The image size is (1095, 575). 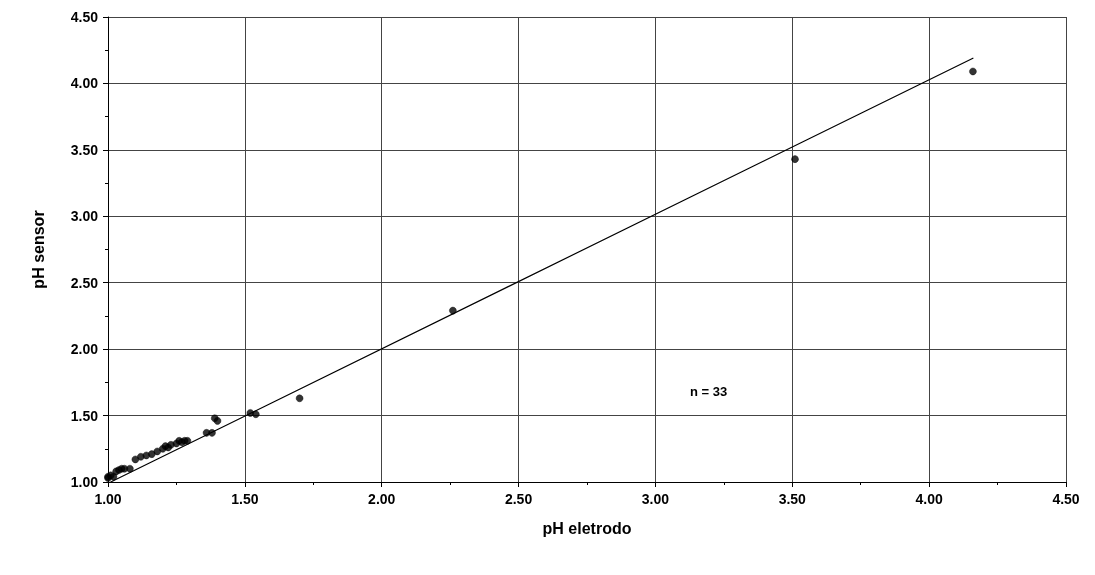 I want to click on y-tick-label: 3.00, so click(x=84, y=216).